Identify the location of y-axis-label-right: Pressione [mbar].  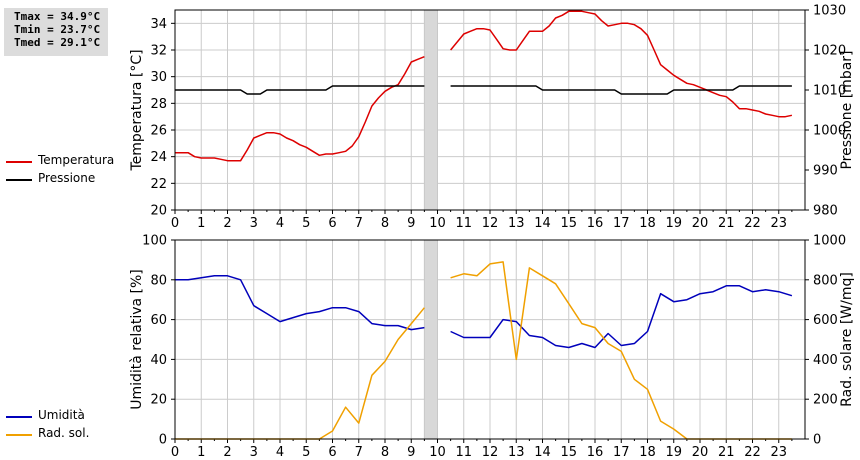
(847, 109).